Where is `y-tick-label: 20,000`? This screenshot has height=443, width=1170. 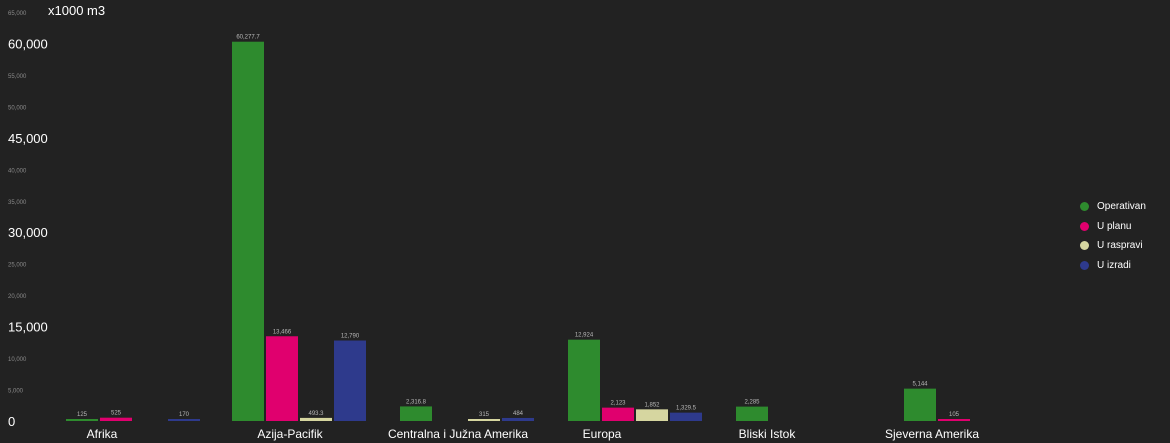 y-tick-label: 20,000 is located at coordinates (17, 297).